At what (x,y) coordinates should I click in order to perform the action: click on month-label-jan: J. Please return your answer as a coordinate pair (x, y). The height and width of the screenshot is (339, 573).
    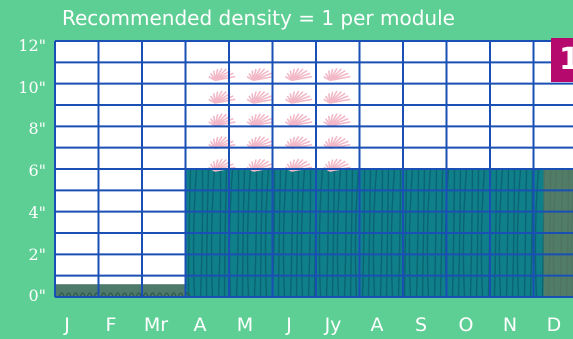
    Looking at the image, I should click on (67, 325).